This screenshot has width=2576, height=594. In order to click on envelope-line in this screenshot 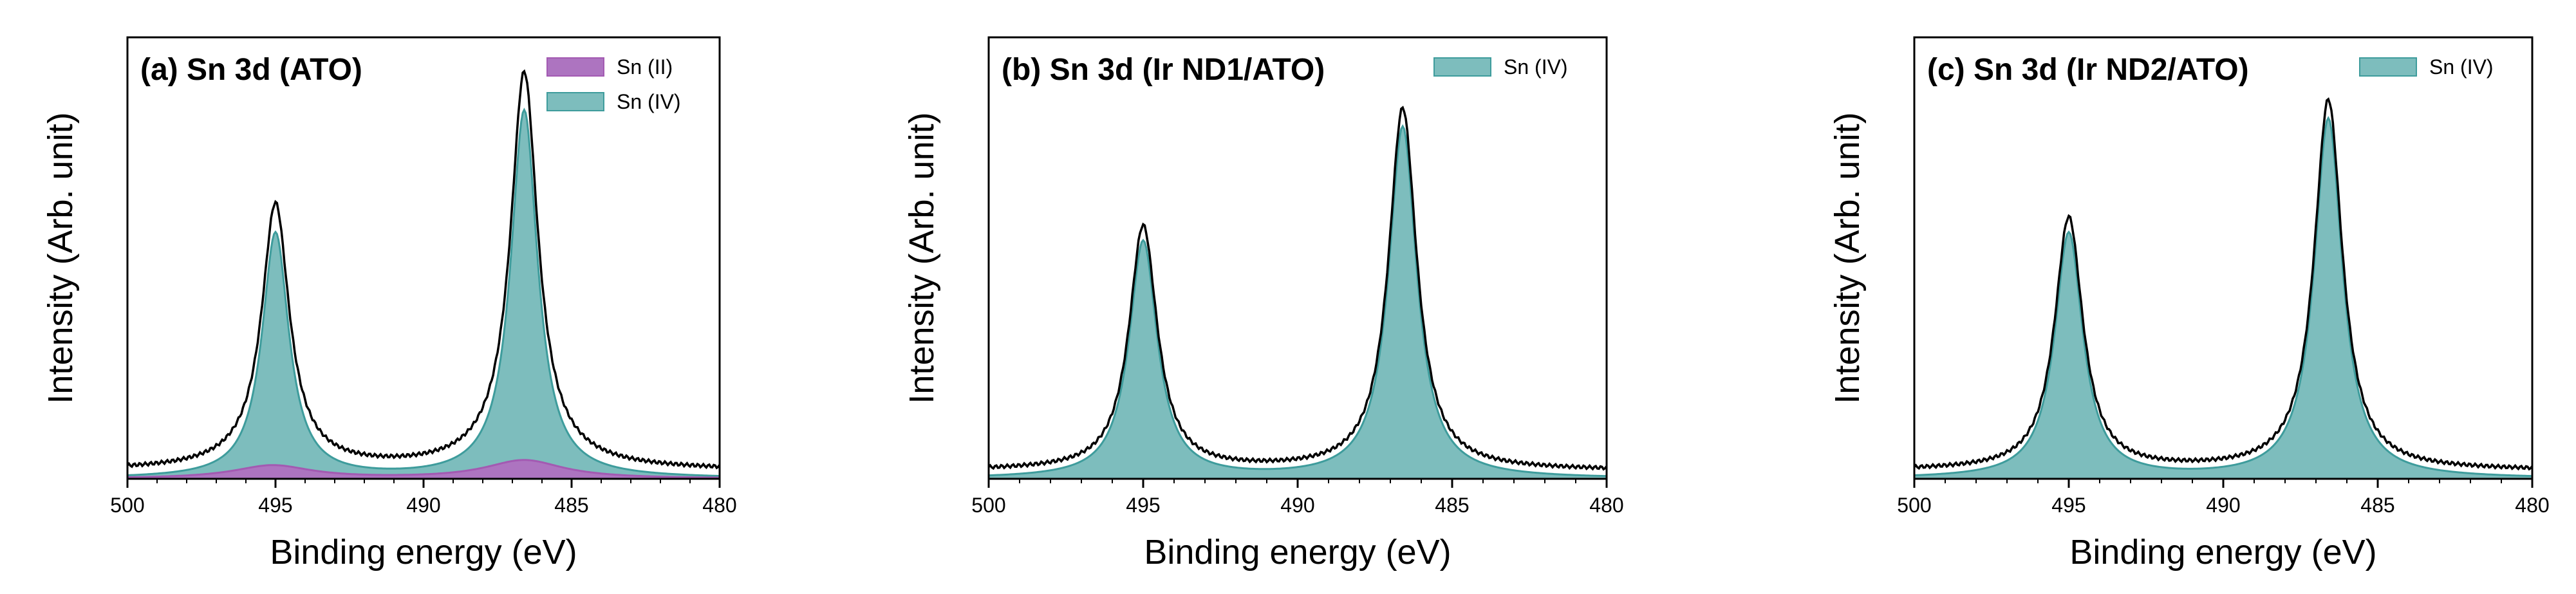, I will do `click(1298, 288)`.